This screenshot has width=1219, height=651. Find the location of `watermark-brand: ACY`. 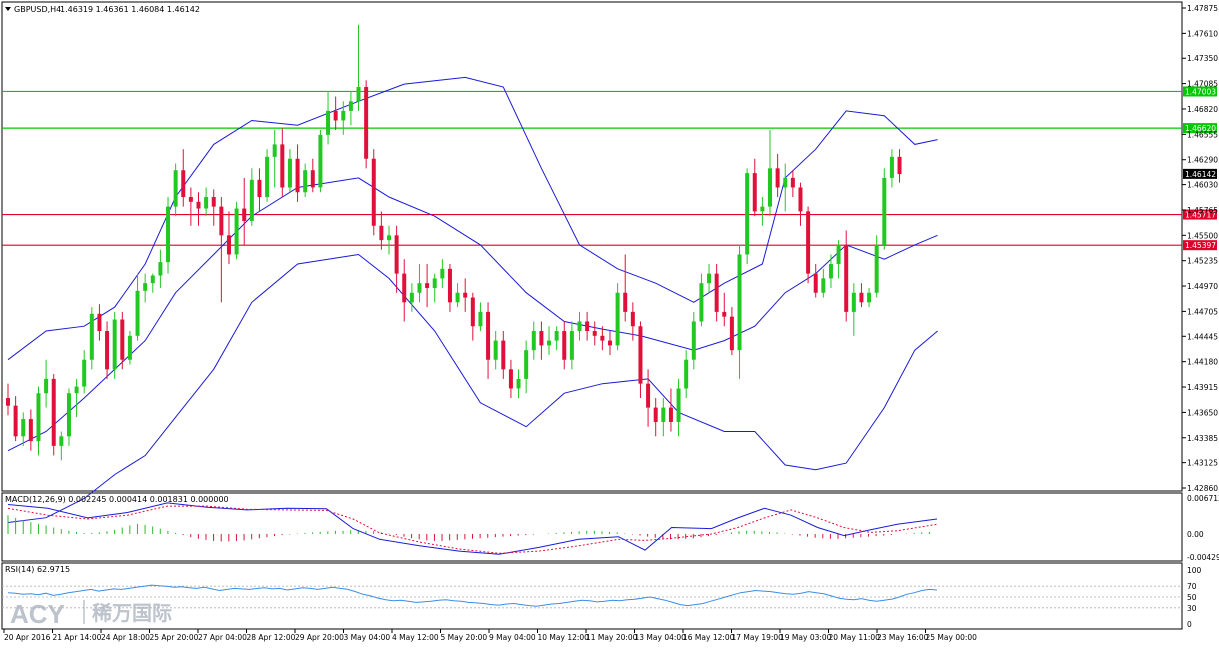

watermark-brand: ACY is located at coordinates (37, 614).